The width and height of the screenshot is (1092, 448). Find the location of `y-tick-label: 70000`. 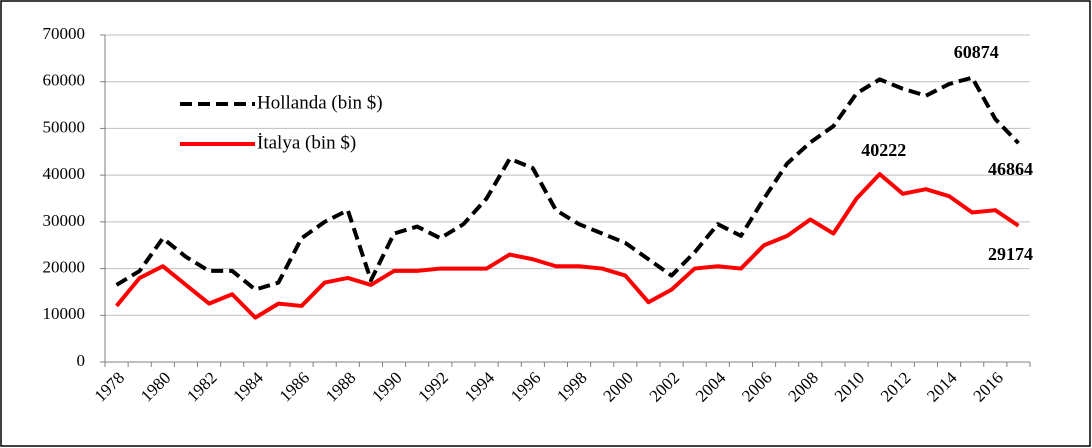

y-tick-label: 70000 is located at coordinates (64, 33).